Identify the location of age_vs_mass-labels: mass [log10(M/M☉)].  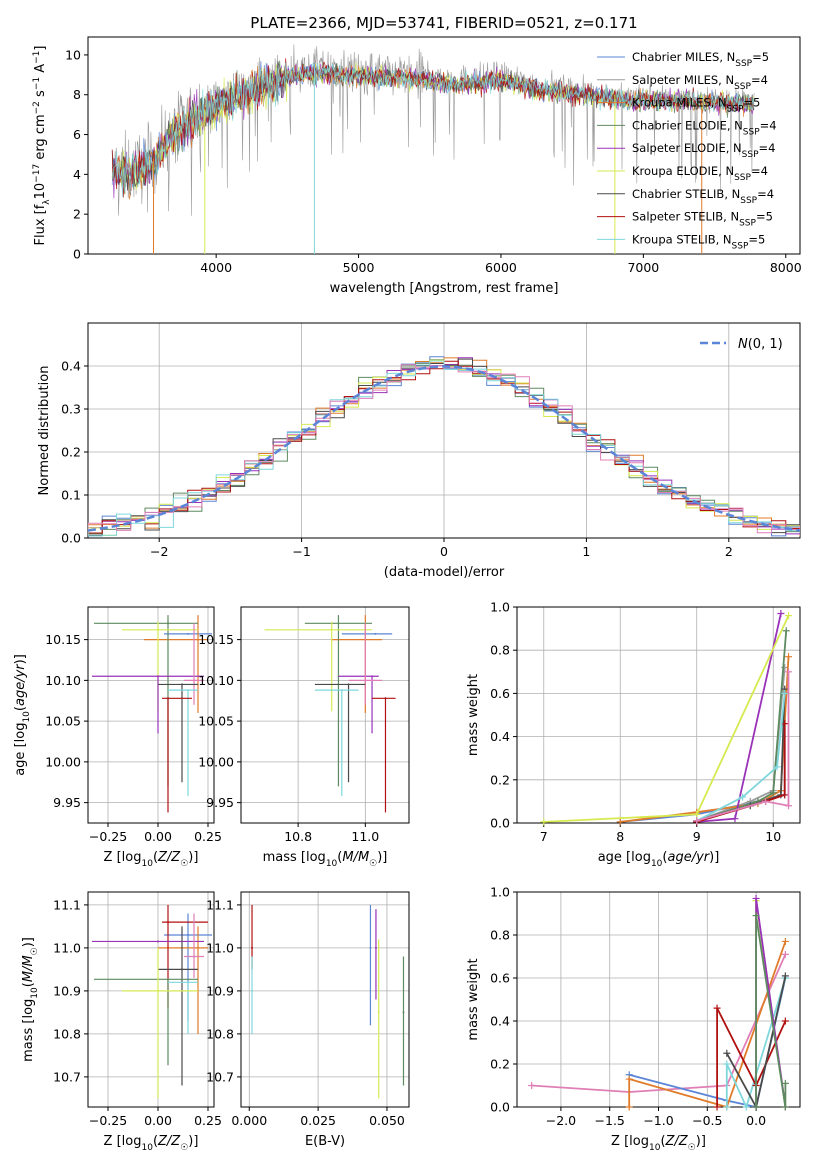
(325, 859).